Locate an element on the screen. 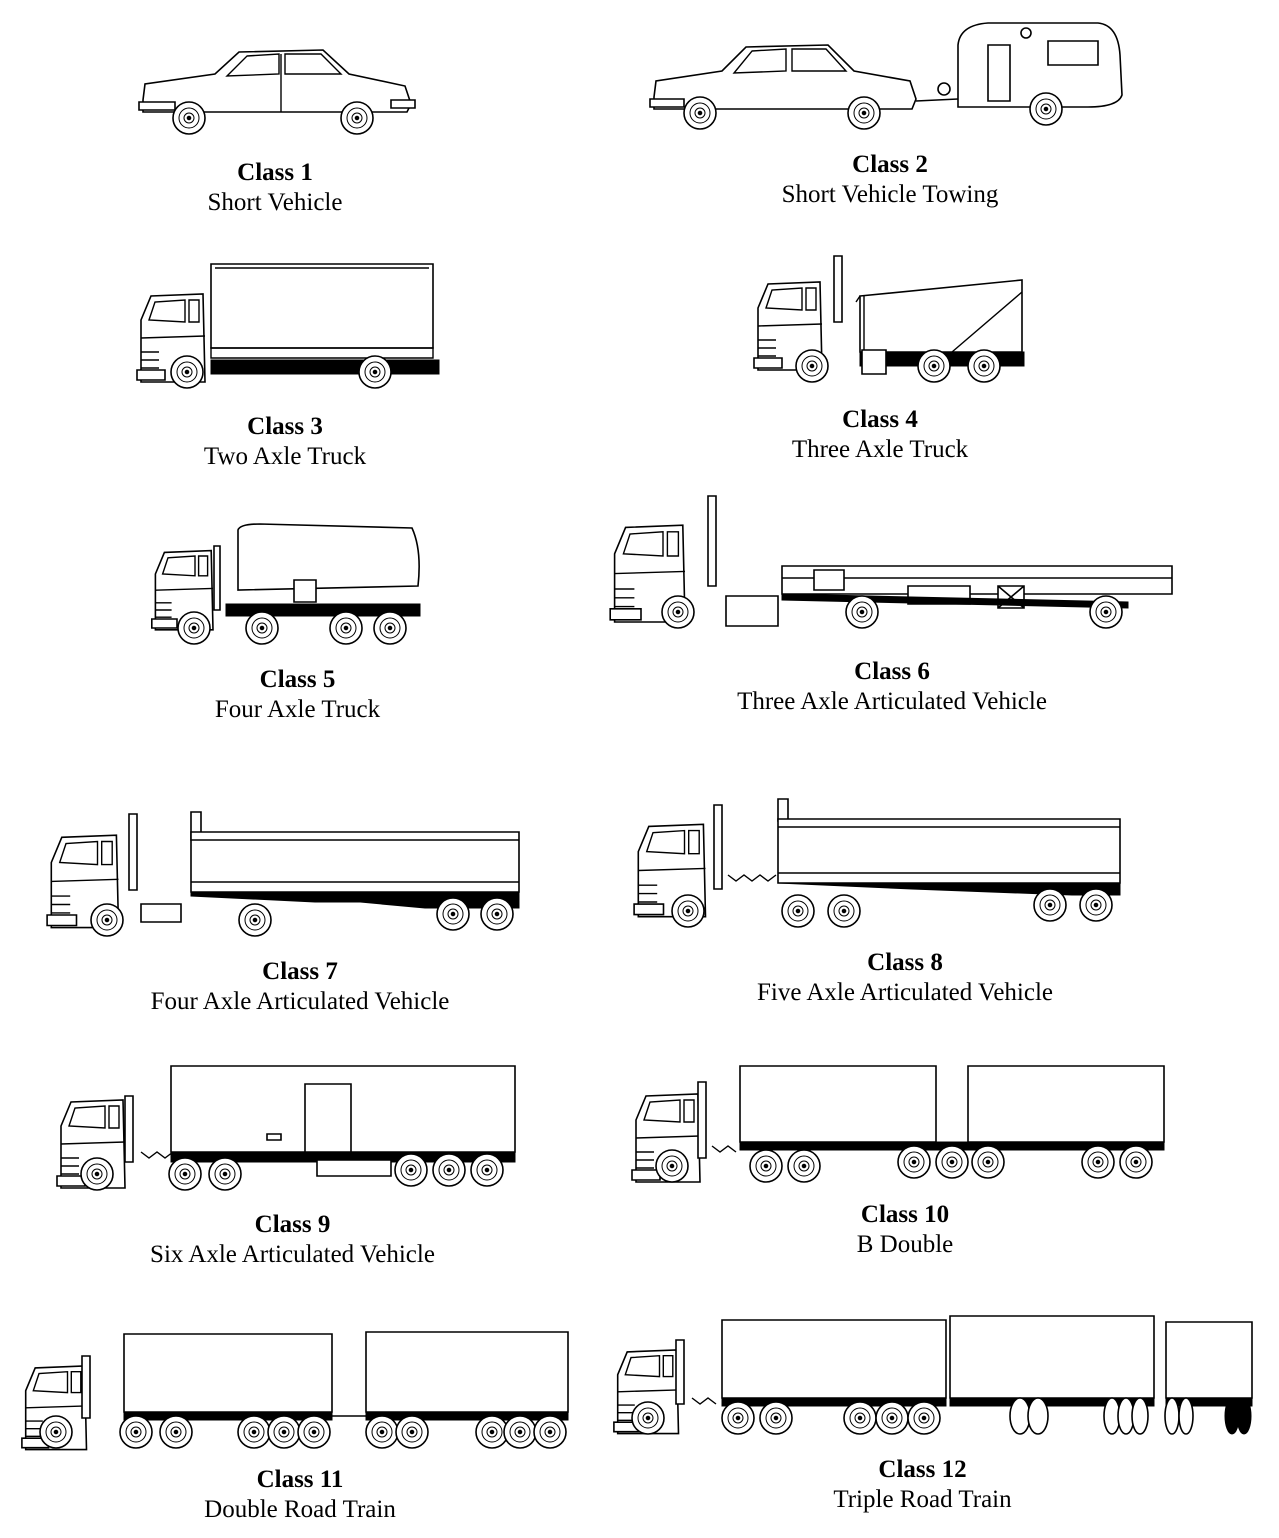 The width and height of the screenshot is (1279, 1538). class-2-vehicle is located at coordinates (888, 72).